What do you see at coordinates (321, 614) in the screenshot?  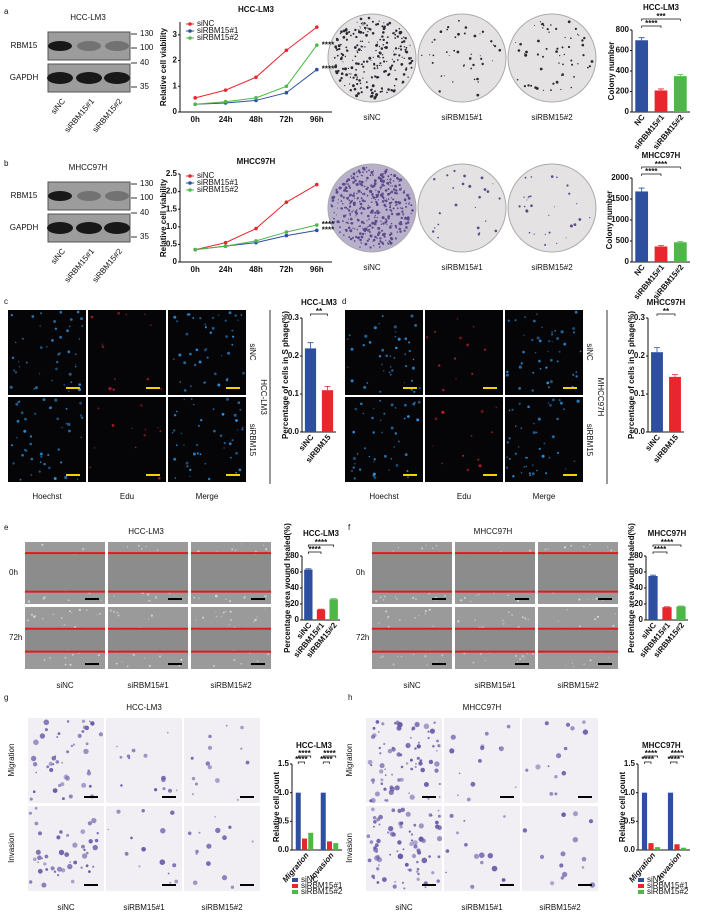 I see `bar` at bounding box center [321, 614].